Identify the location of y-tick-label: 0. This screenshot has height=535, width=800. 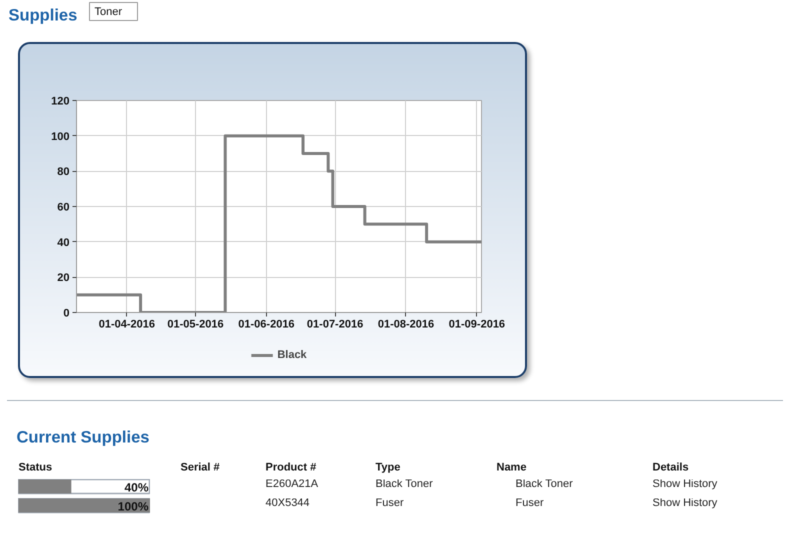
(66, 314).